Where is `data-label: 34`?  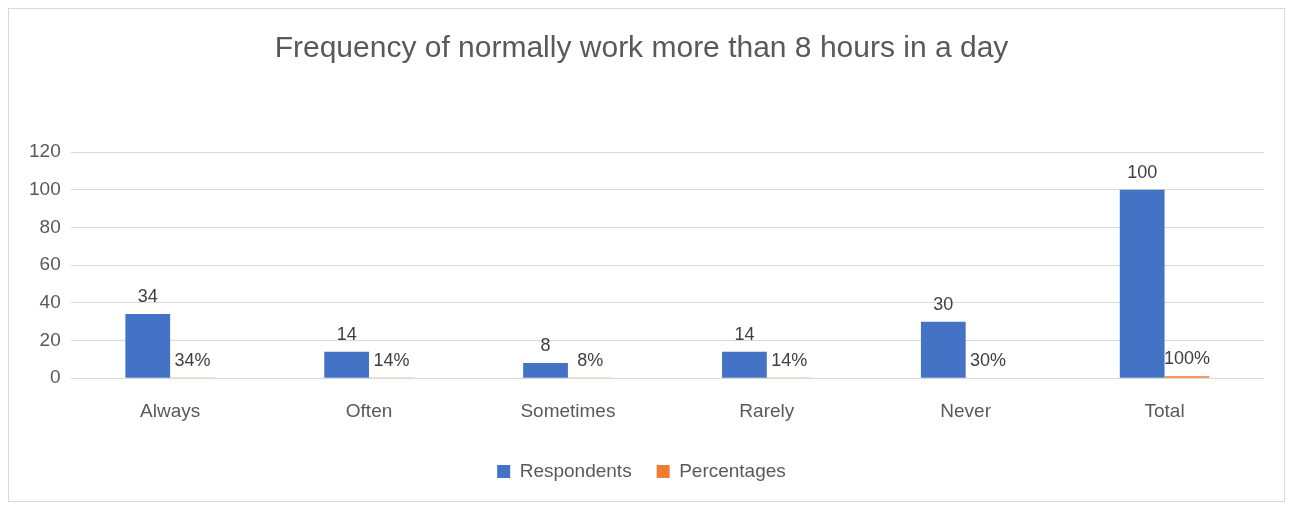
data-label: 34 is located at coordinates (147, 296).